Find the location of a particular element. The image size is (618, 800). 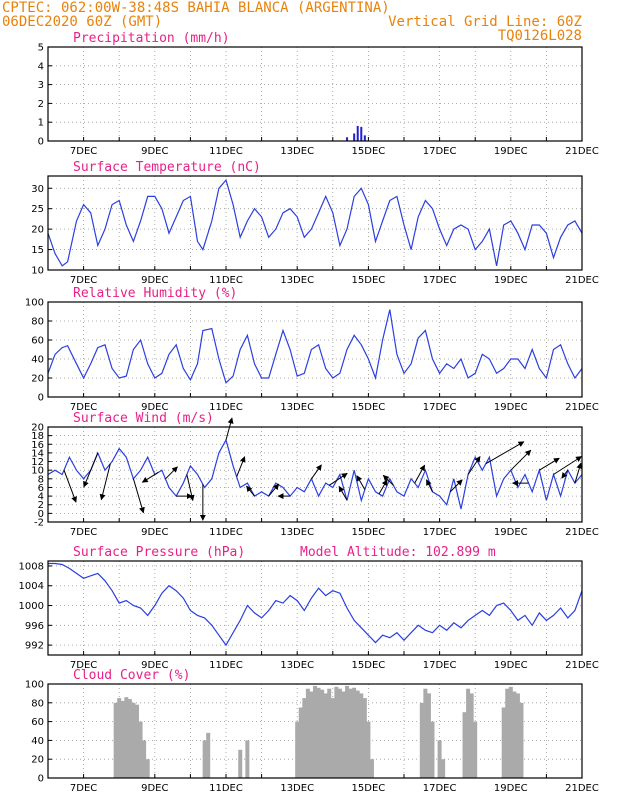

temperature-line is located at coordinates (315, 222).